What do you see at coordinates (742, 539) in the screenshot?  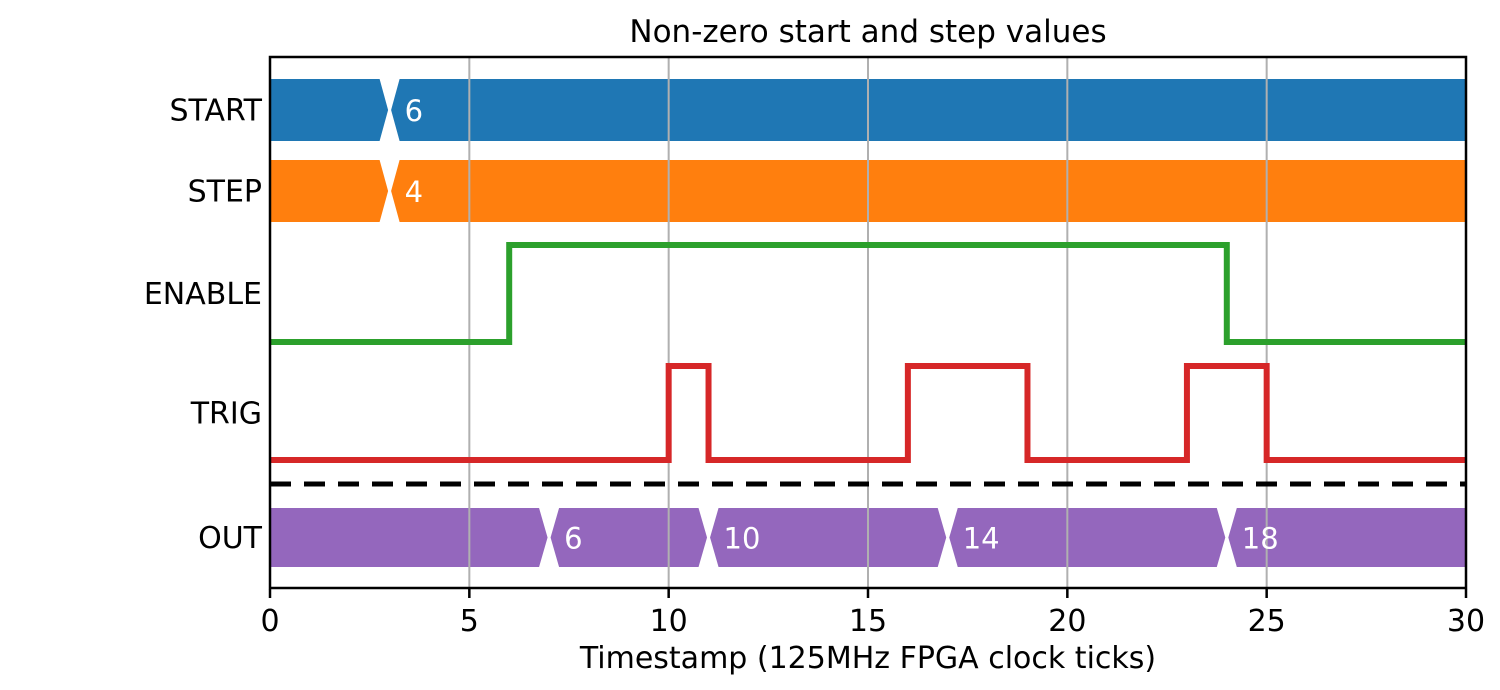 I see `bus-value-out: 10` at bounding box center [742, 539].